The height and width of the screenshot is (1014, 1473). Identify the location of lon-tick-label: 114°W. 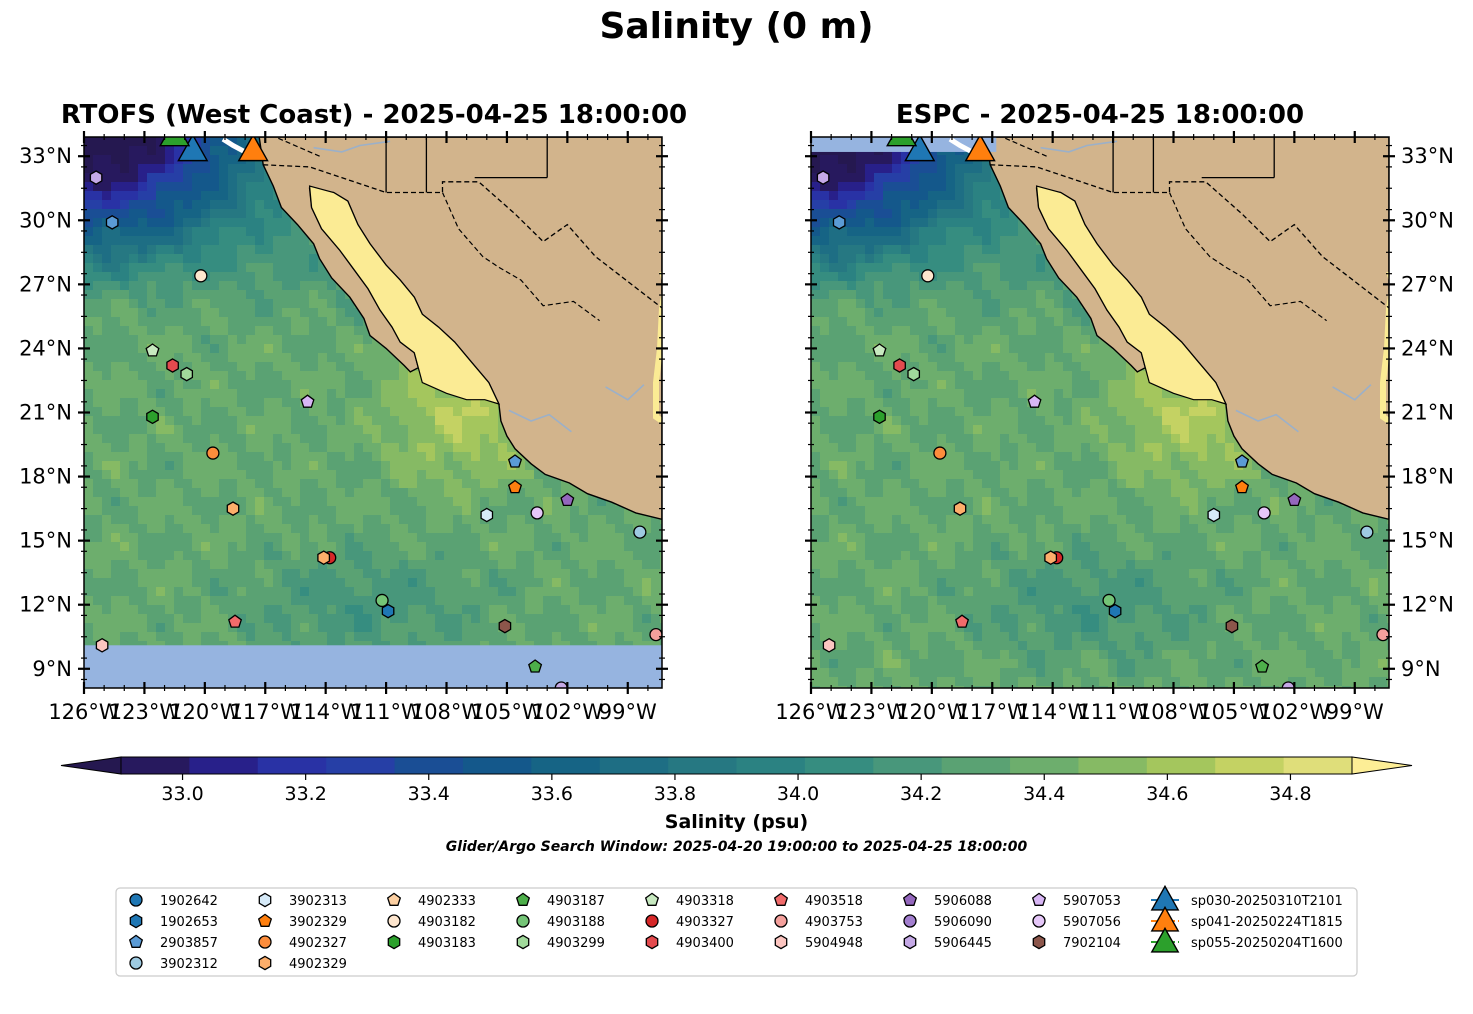
(1053, 712).